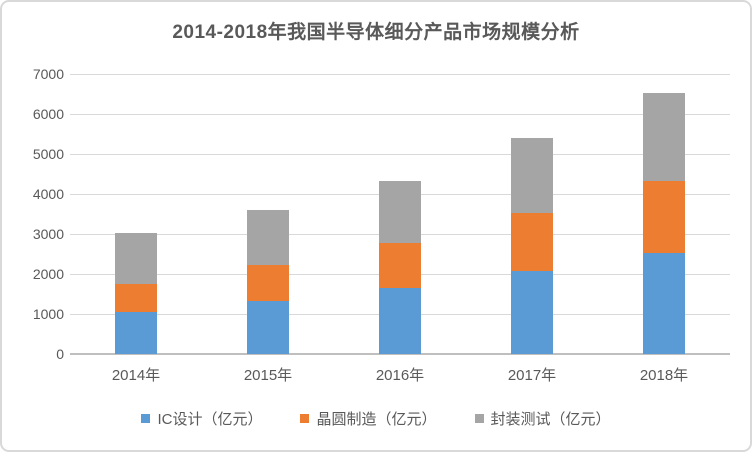  What do you see at coordinates (305, 418) in the screenshot?
I see `legend-marker-wafer-fabrication` at bounding box center [305, 418].